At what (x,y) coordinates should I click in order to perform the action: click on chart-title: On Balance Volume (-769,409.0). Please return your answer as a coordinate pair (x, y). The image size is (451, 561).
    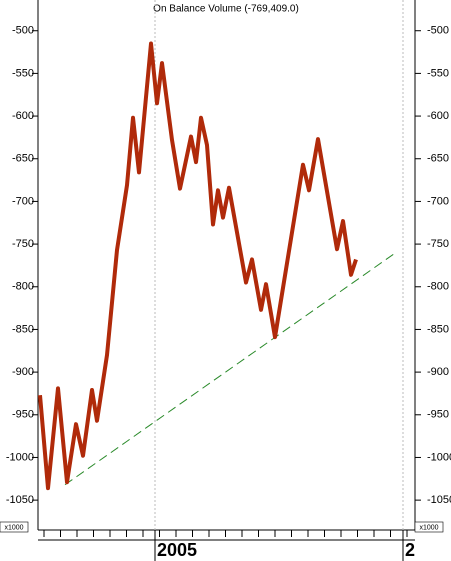
    Looking at the image, I should click on (226, 9).